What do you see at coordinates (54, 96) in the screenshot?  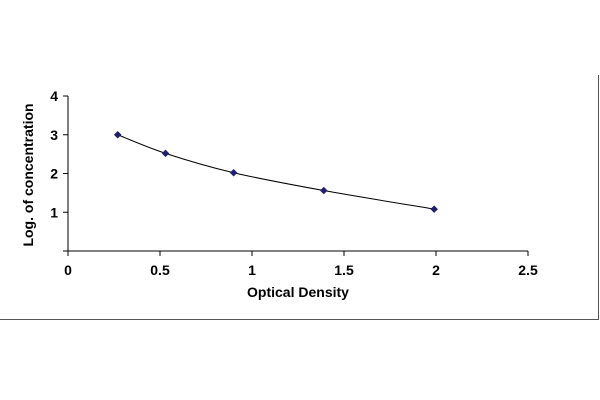 I see `y-tick-label: 4` at bounding box center [54, 96].